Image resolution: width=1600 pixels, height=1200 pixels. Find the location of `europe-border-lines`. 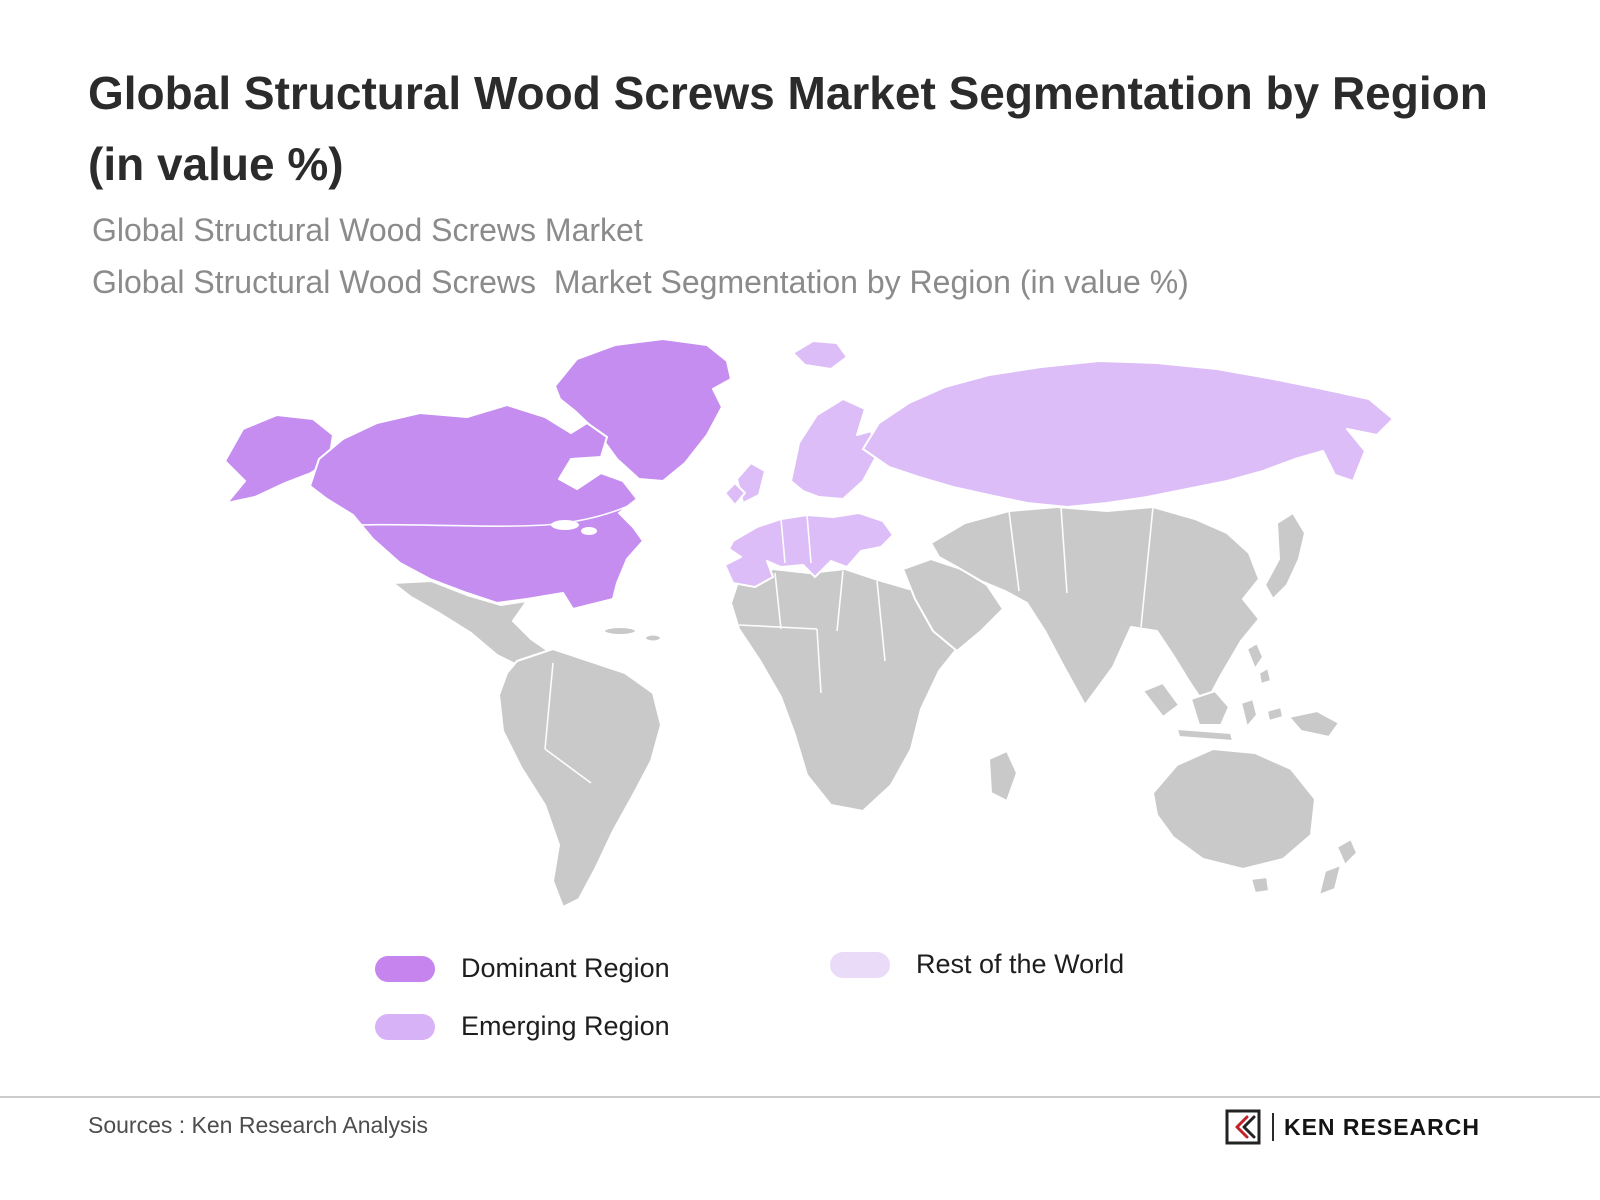

europe-border-lines is located at coordinates (796, 539).